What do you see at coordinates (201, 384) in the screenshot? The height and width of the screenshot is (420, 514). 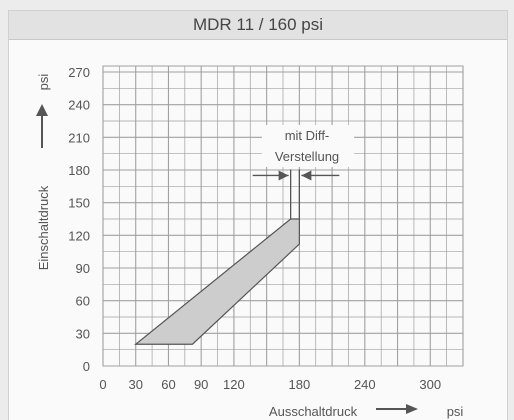 I see `x-tick-label: 90` at bounding box center [201, 384].